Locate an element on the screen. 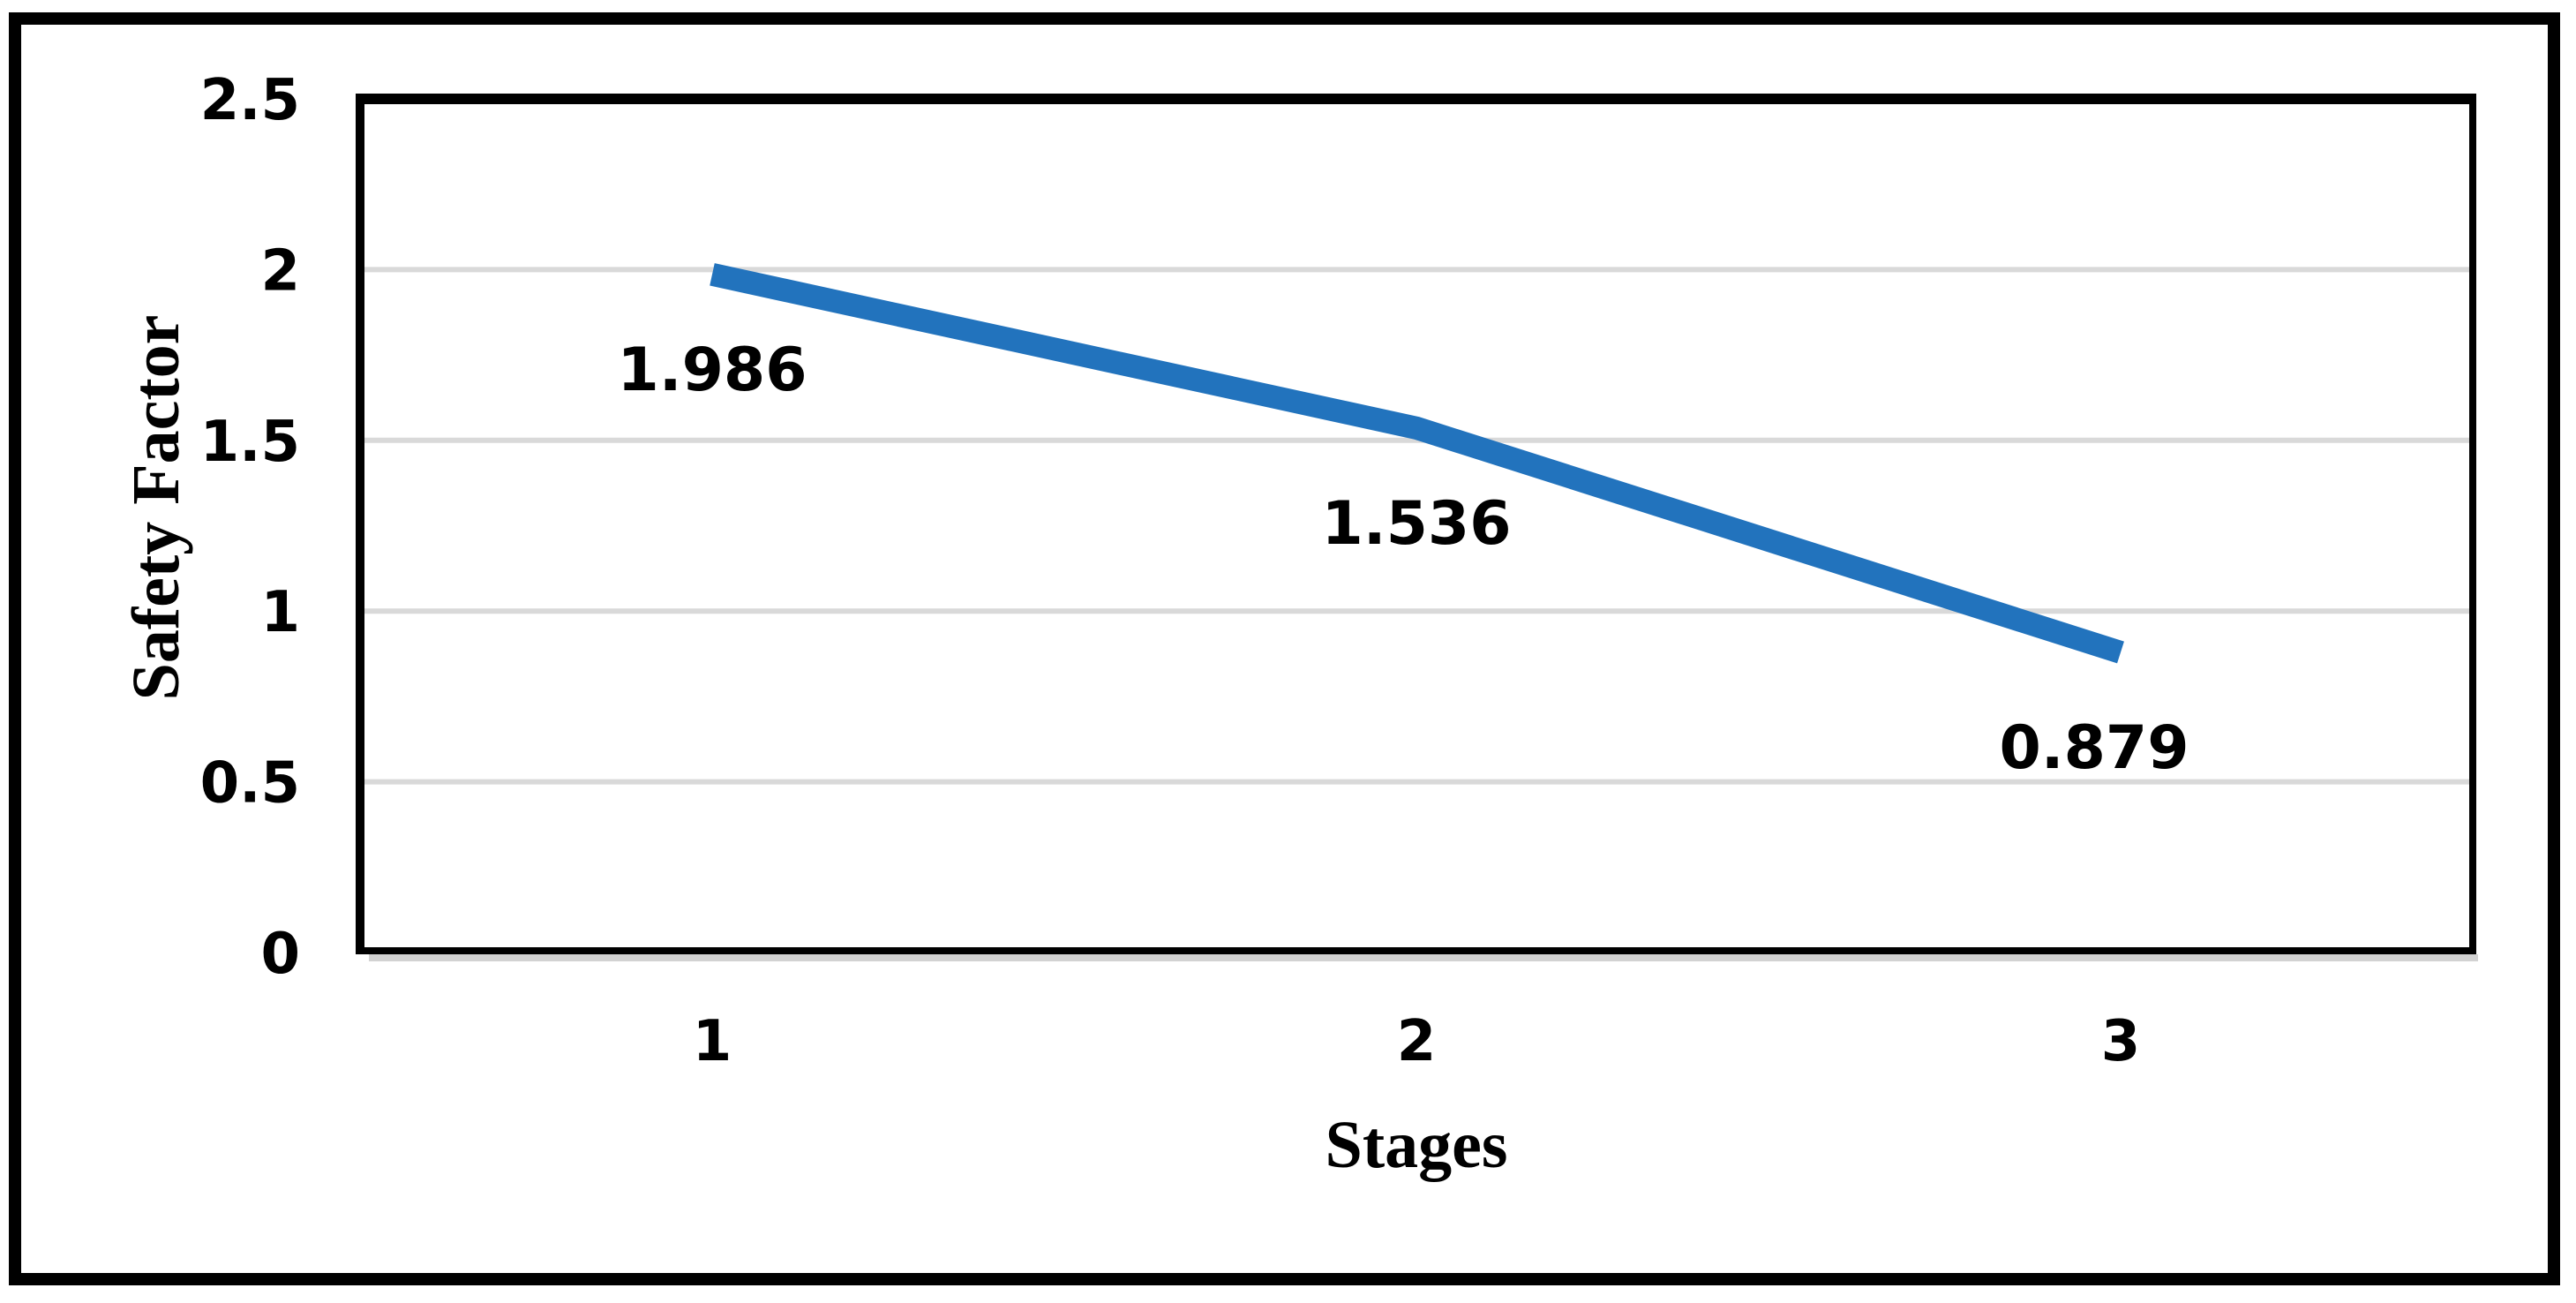  x-axis-line is located at coordinates (1416, 950).